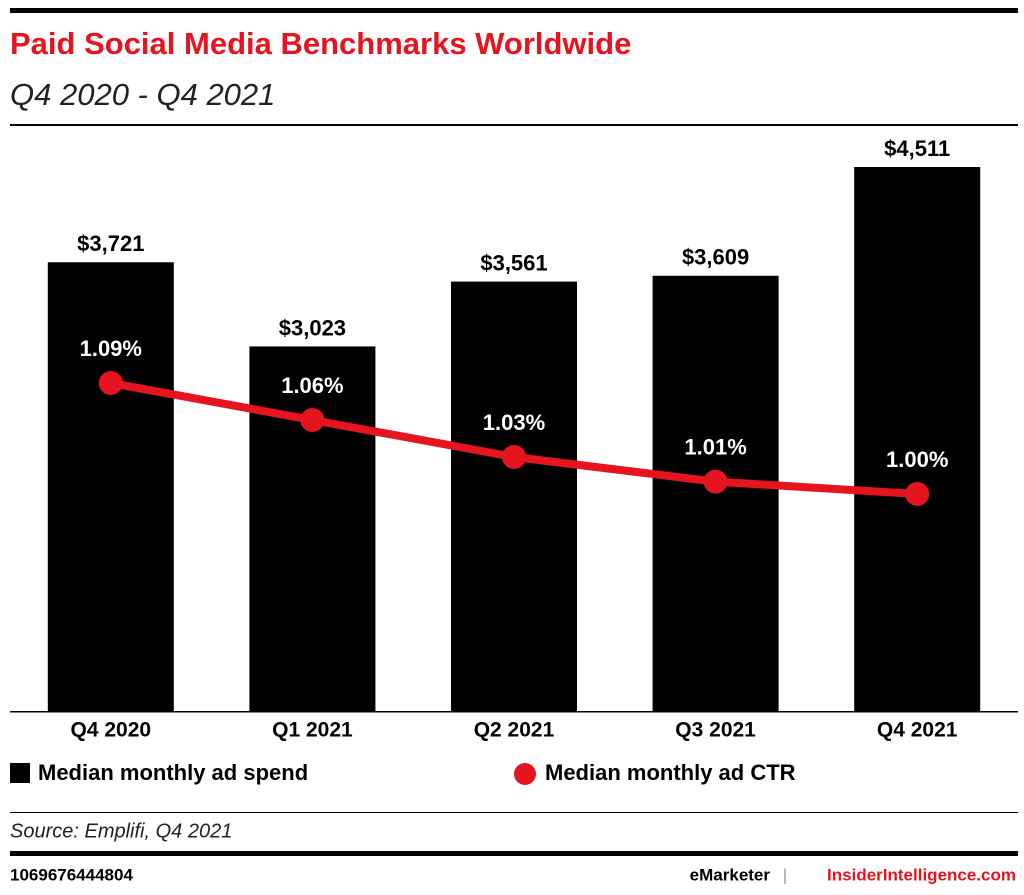  Describe the element at coordinates (71, 874) in the screenshot. I see `footer-id: 1069676444804` at that location.